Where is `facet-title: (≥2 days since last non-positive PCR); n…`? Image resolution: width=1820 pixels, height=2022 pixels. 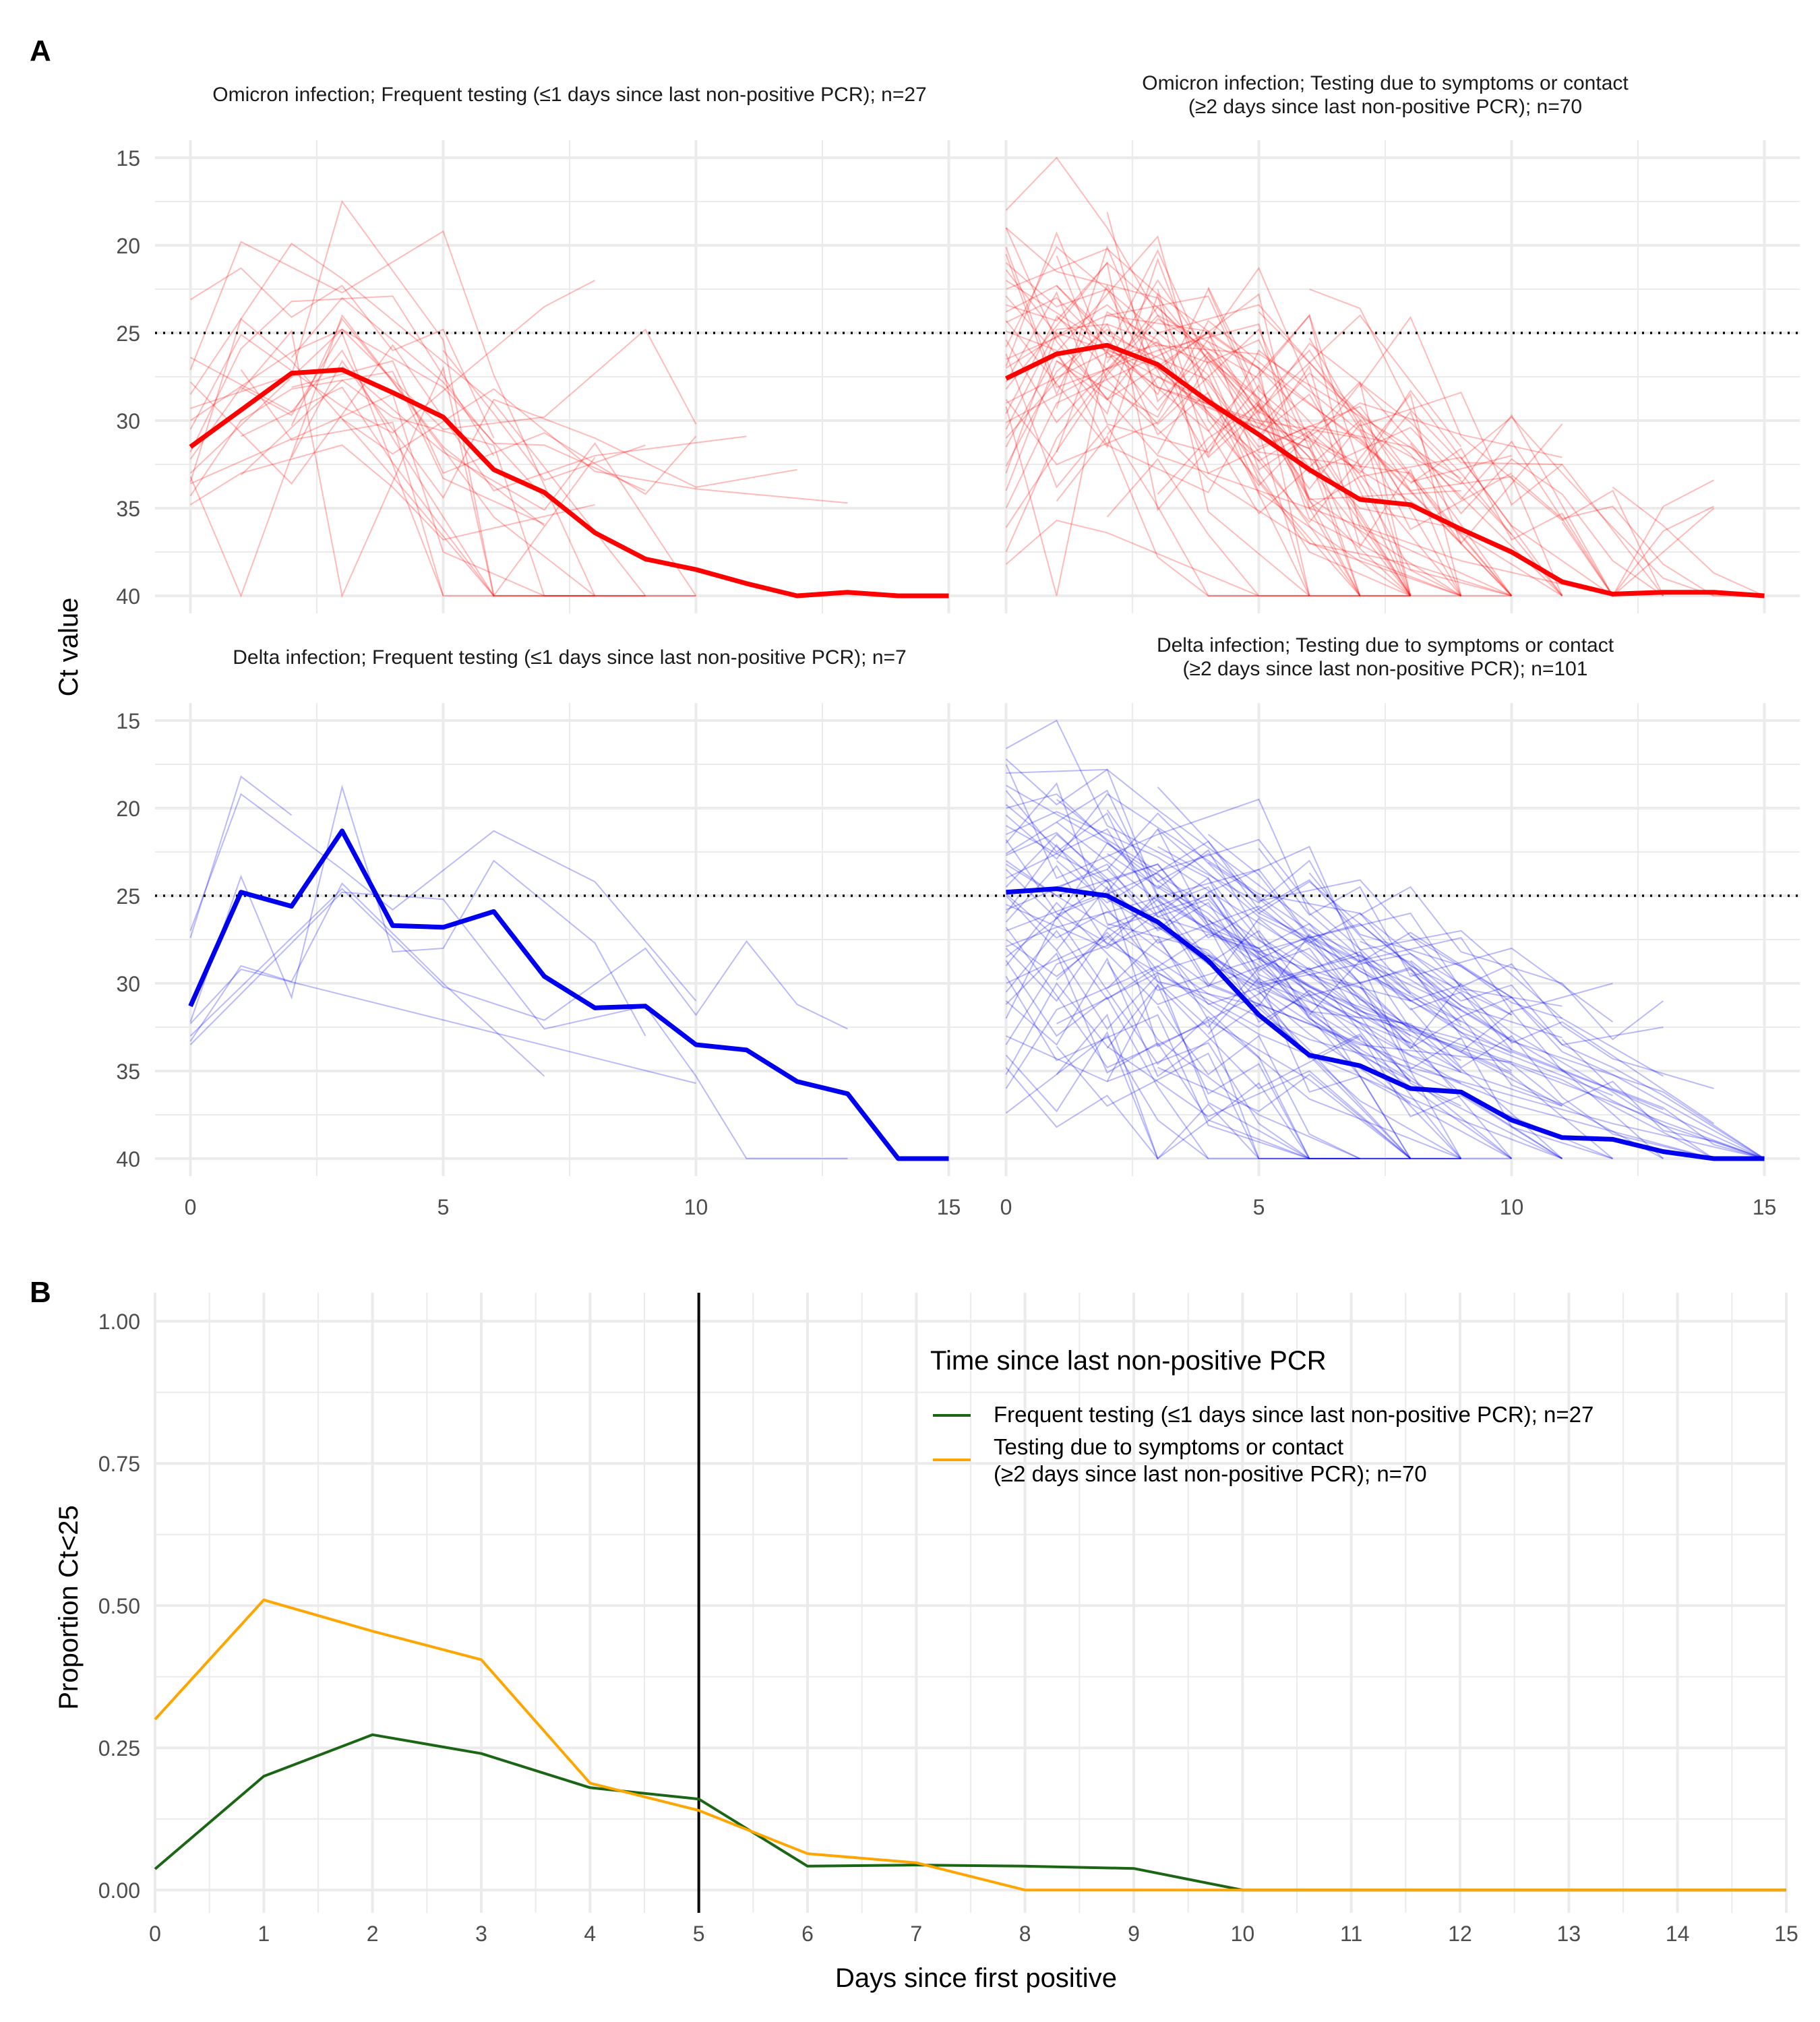
facet-title: (≥2 days since last non-positive PCR); n… is located at coordinates (1385, 669).